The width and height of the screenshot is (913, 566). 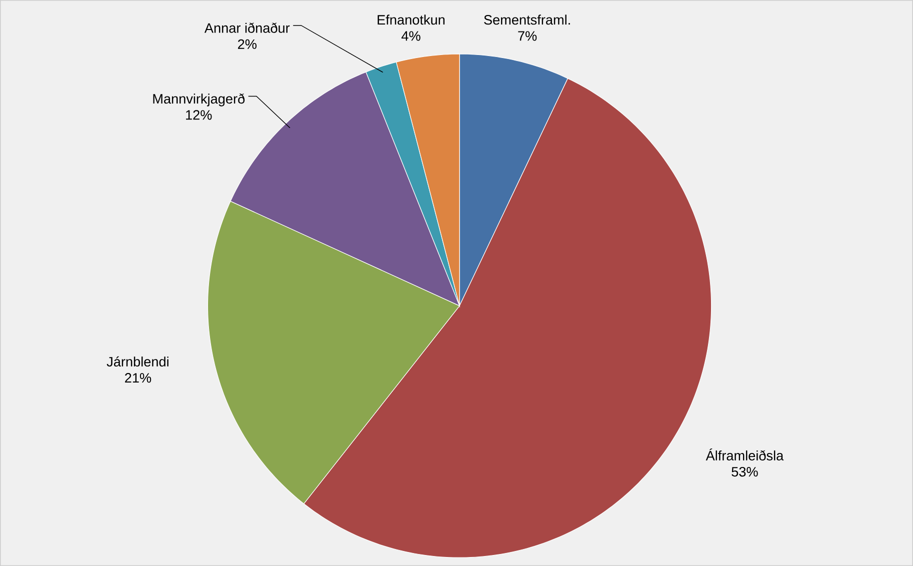 What do you see at coordinates (138, 378) in the screenshot?
I see `data-label: 21%` at bounding box center [138, 378].